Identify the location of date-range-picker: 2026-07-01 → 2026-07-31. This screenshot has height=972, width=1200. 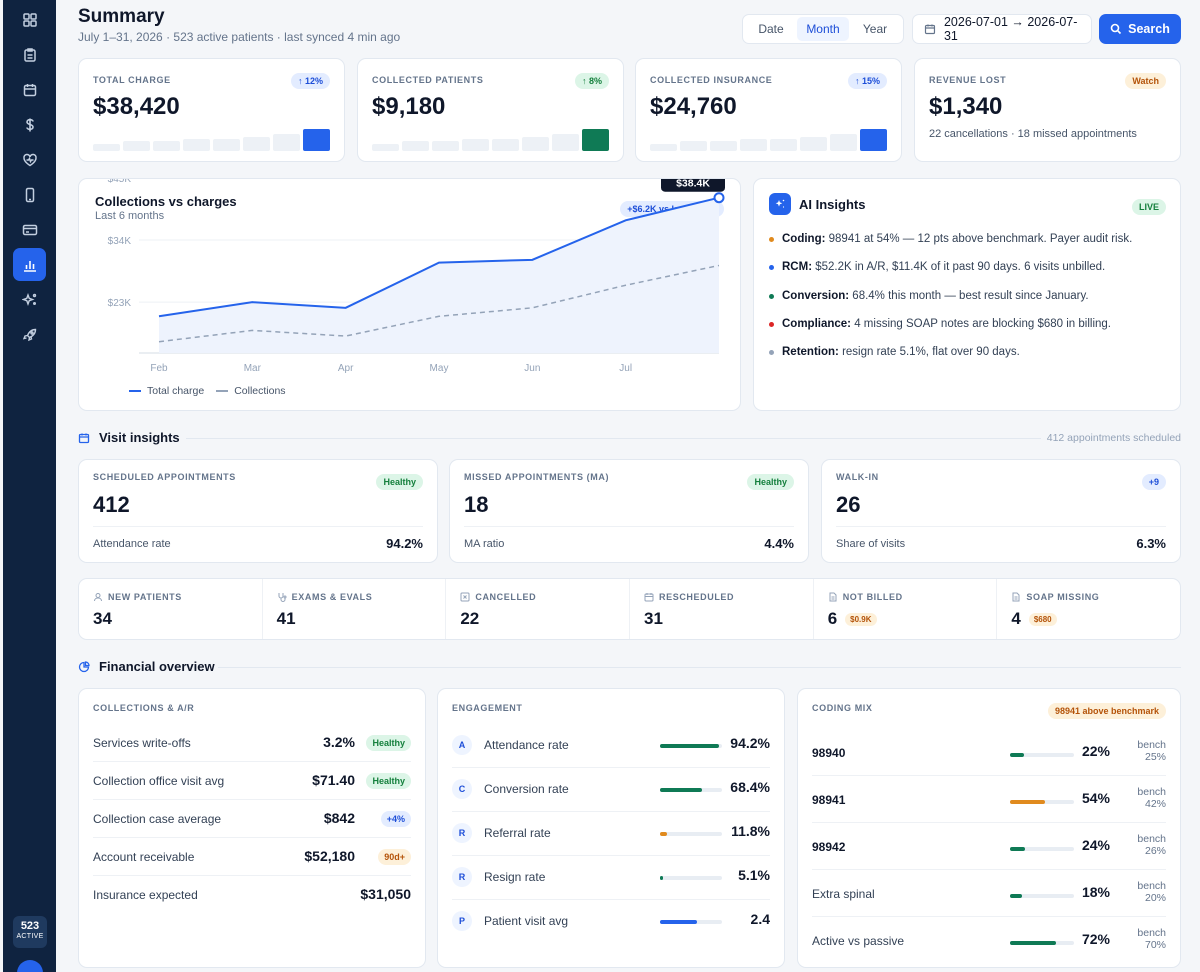
(1002, 29).